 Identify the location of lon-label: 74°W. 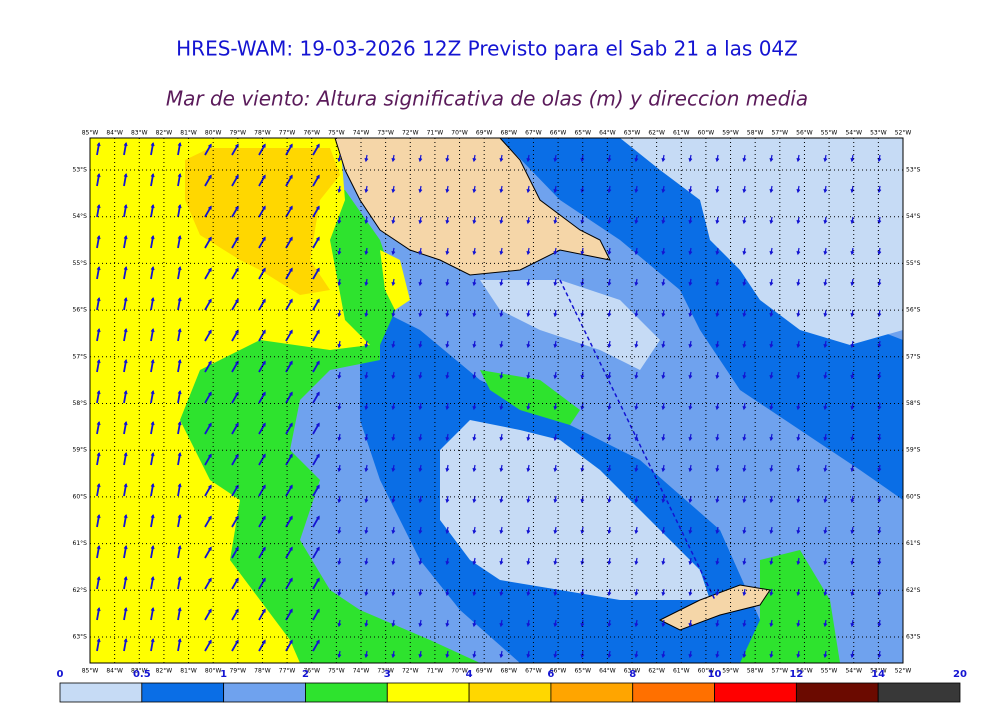
(361, 133).